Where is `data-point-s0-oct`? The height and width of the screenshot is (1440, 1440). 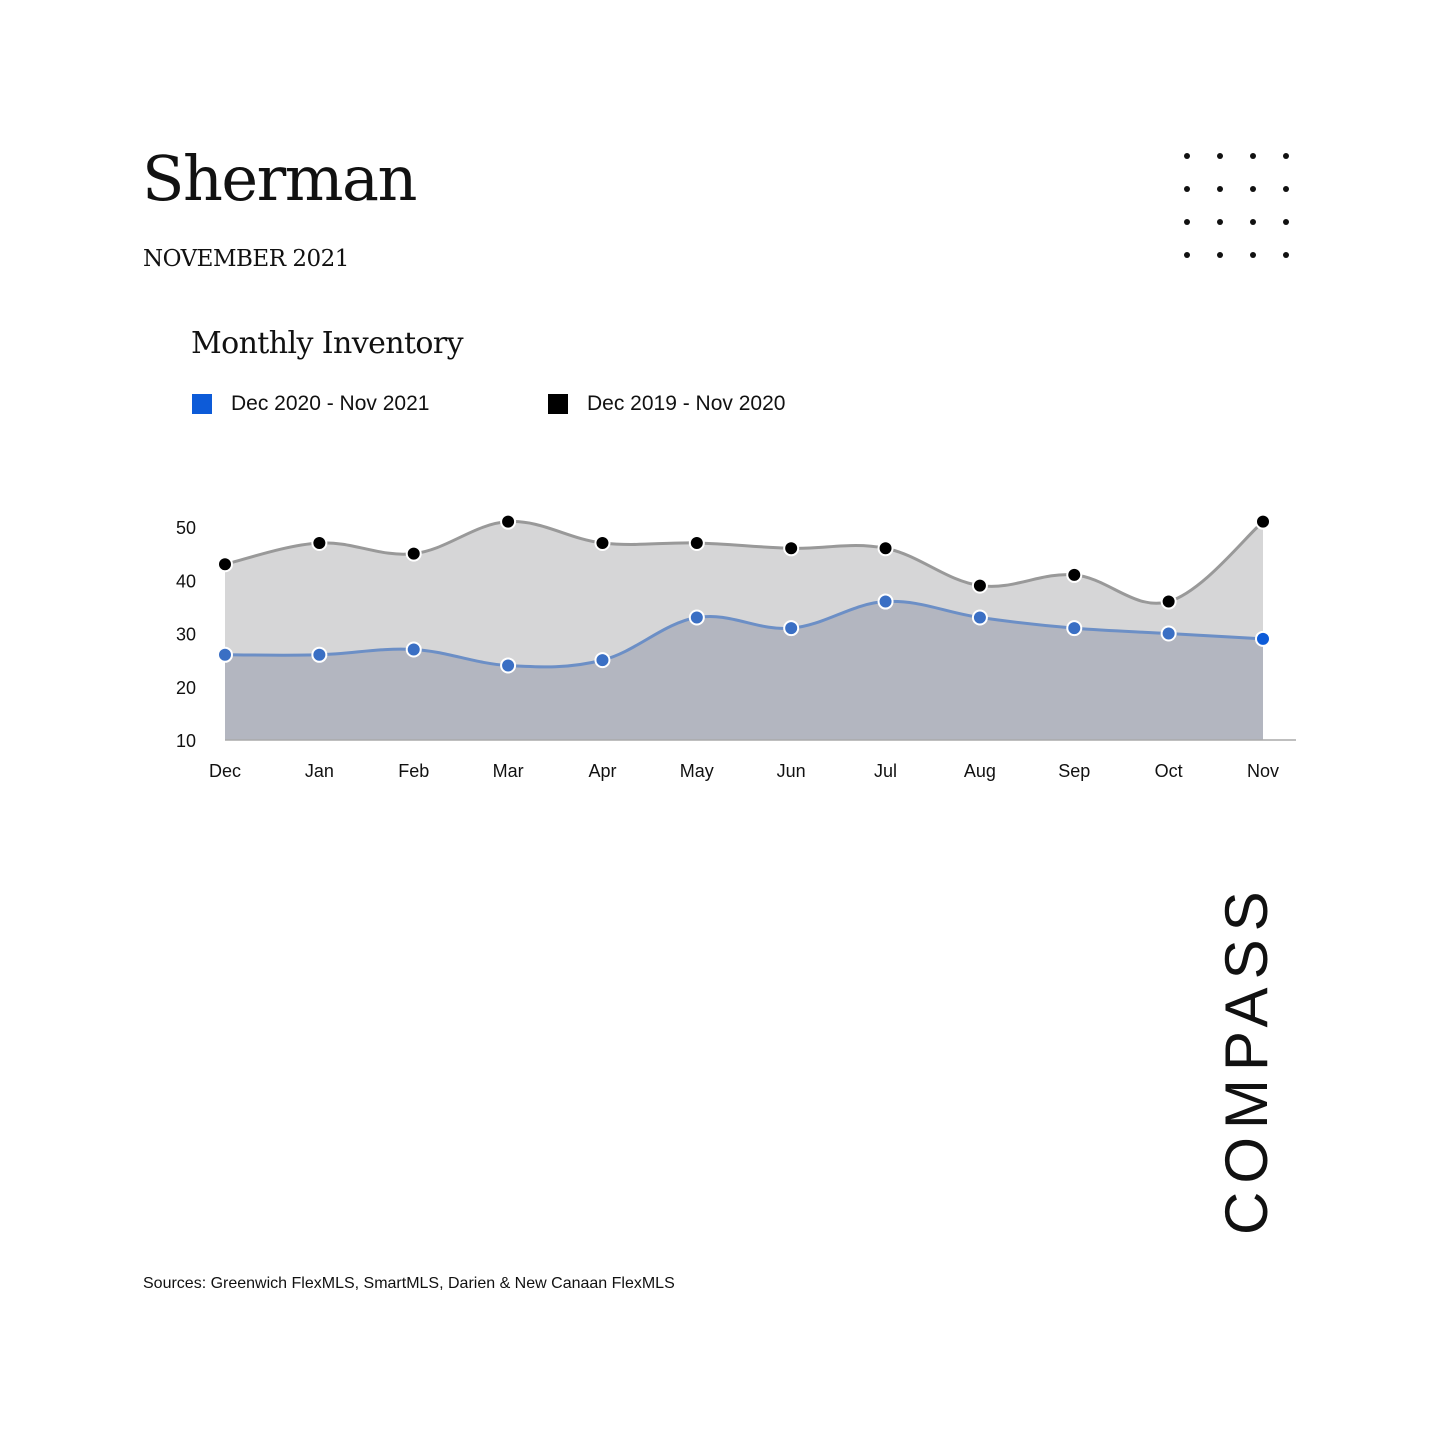 data-point-s0-oct is located at coordinates (1168, 633).